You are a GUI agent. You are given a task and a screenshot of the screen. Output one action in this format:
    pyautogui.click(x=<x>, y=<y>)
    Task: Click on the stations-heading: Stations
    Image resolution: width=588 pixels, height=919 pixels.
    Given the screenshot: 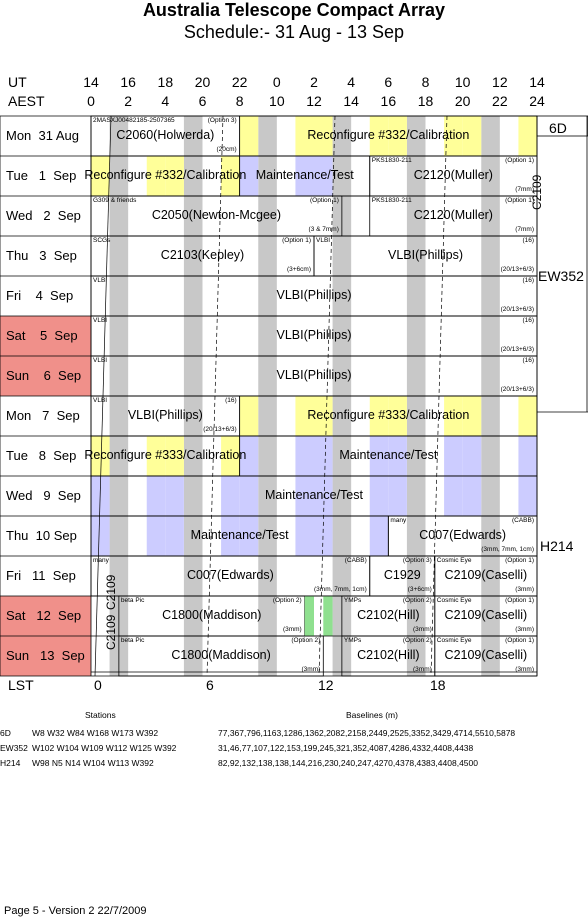 What is the action you would take?
    pyautogui.click(x=100, y=715)
    